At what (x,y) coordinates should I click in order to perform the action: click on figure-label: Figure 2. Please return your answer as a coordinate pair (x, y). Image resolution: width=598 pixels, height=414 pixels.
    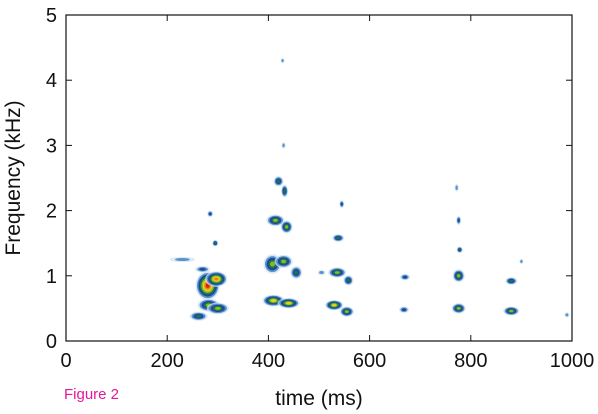
    Looking at the image, I should click on (92, 394).